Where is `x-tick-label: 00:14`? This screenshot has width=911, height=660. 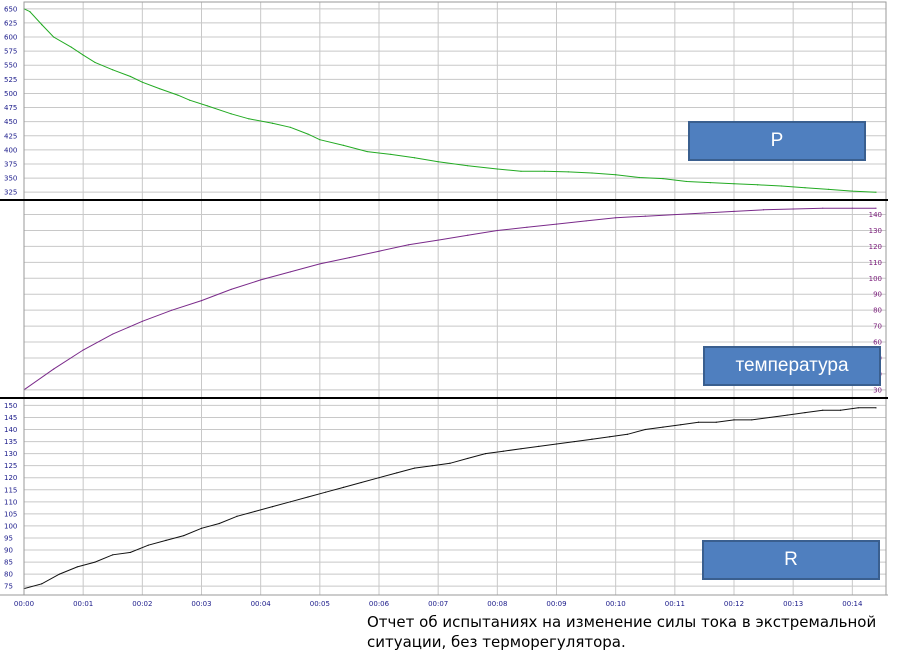 x-tick-label: 00:14 is located at coordinates (852, 604).